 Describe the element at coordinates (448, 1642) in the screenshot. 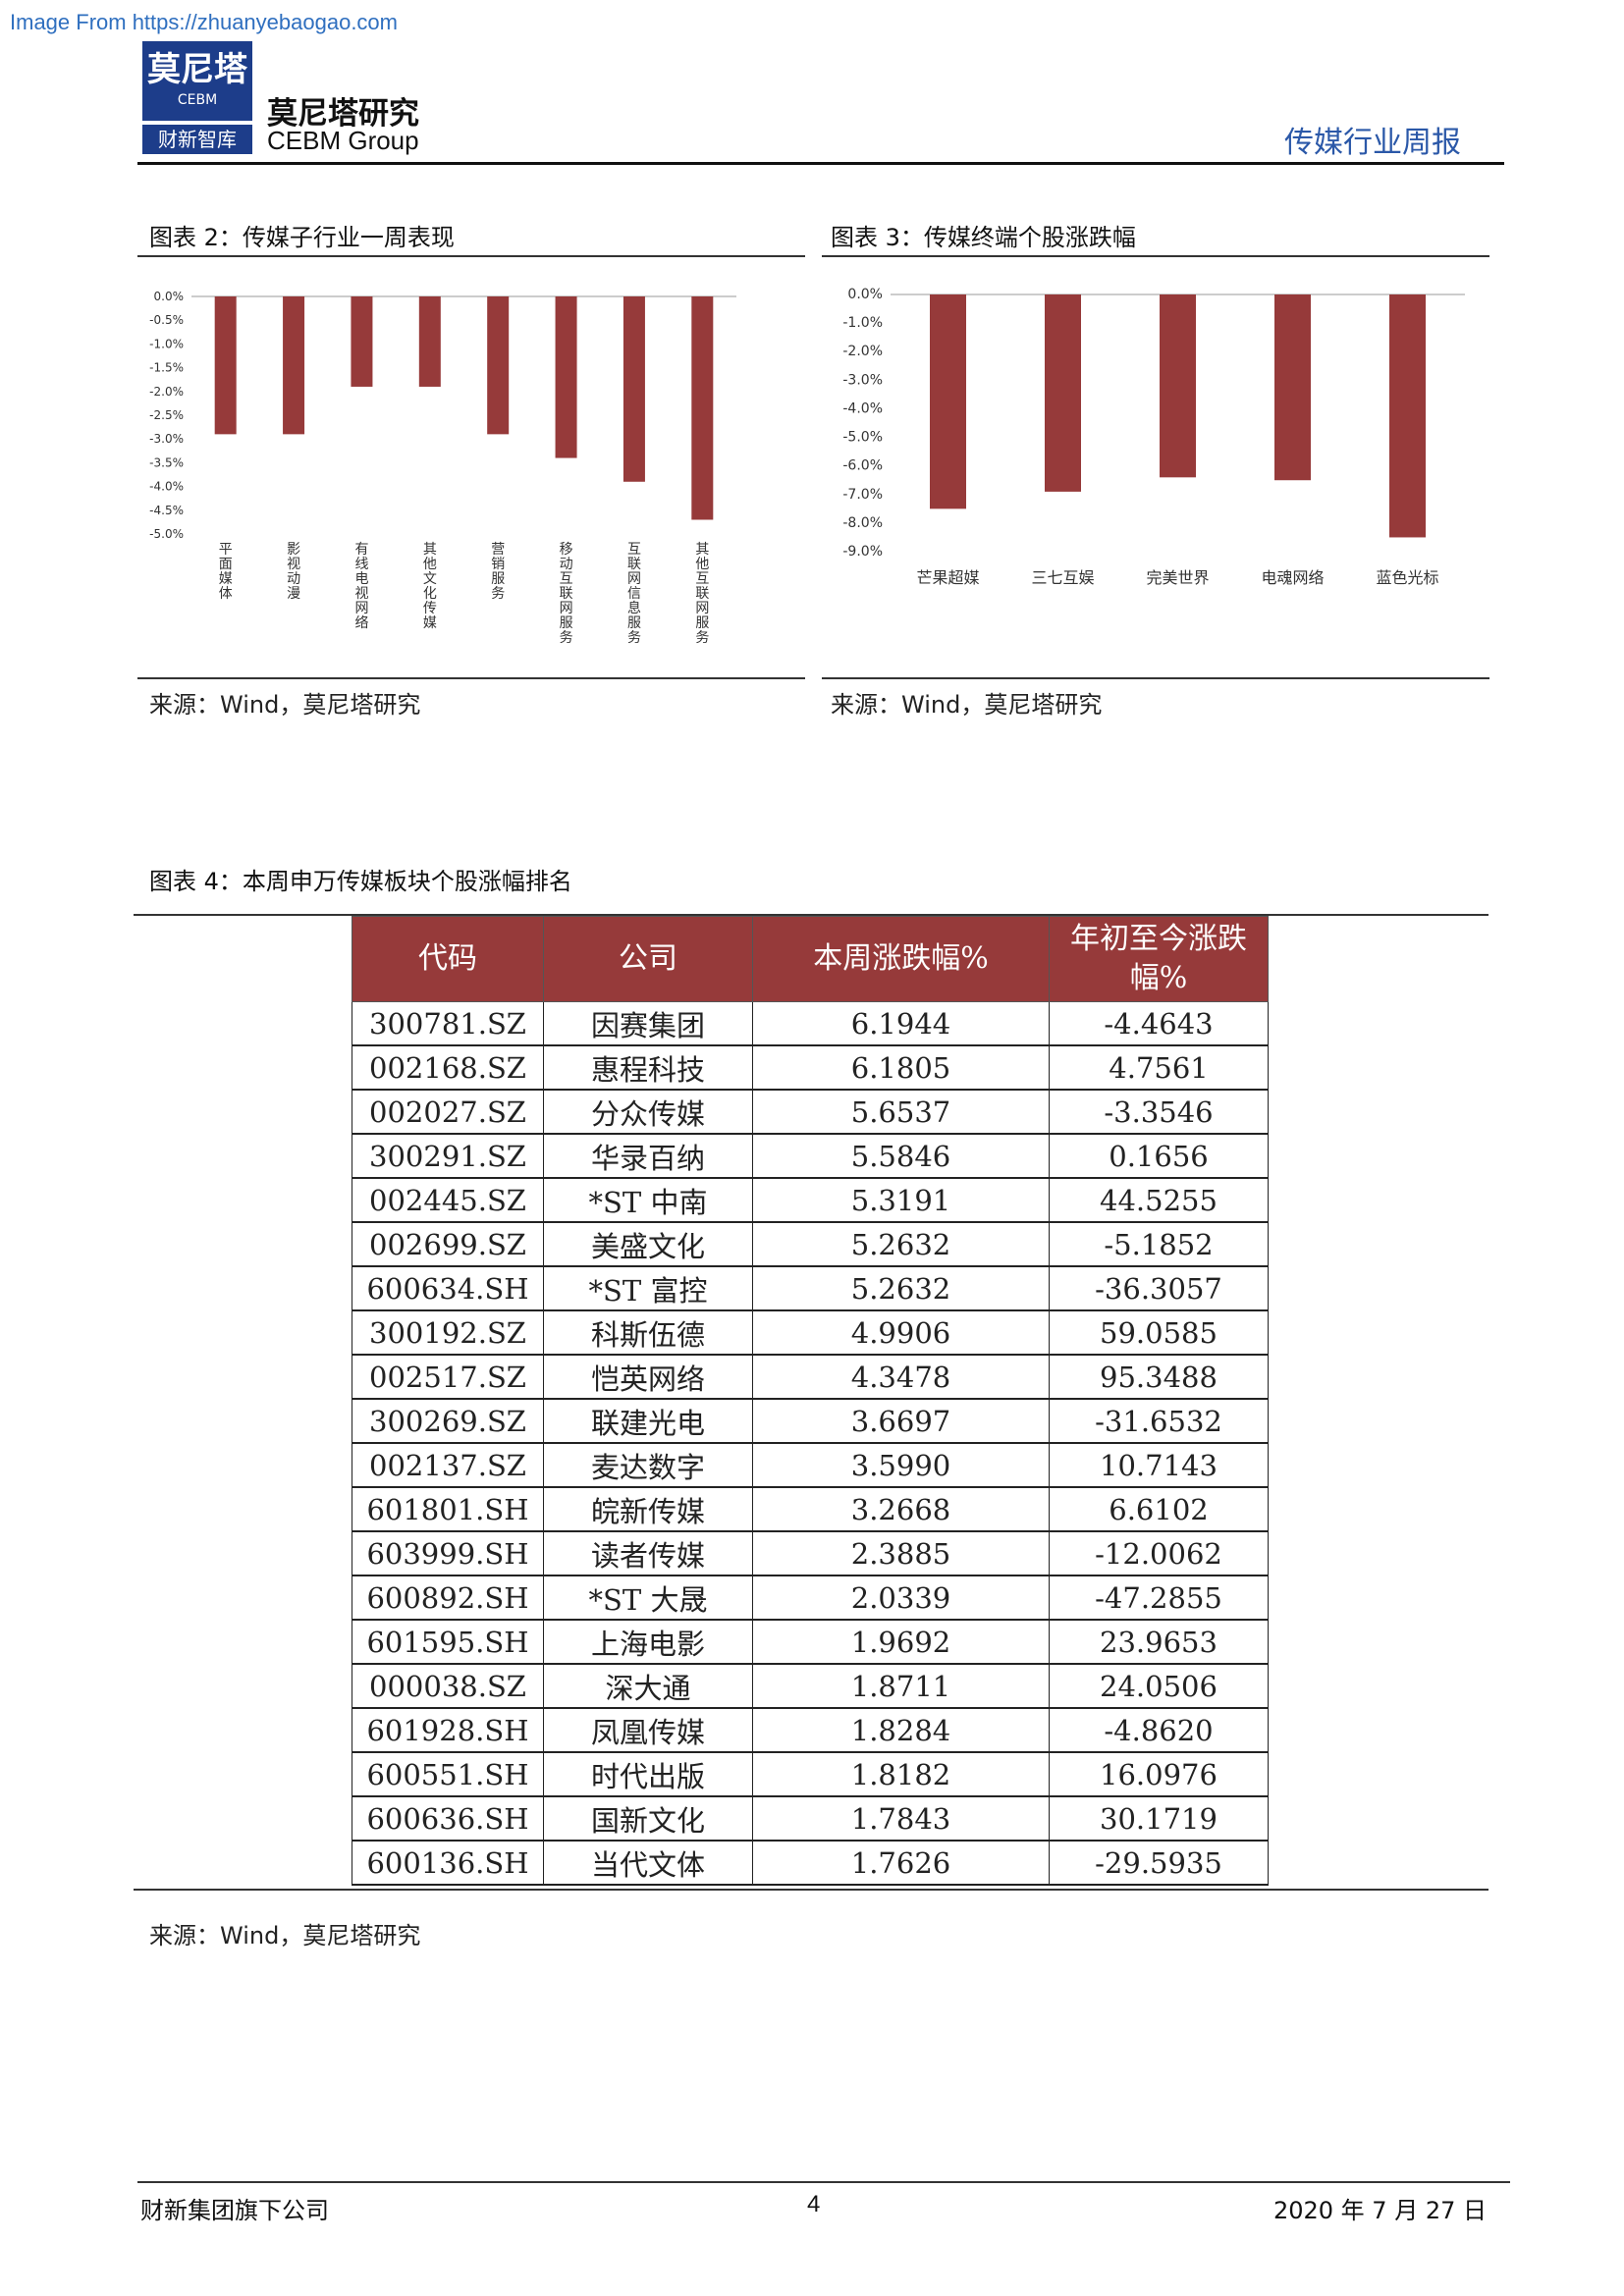

I see `cell-code: 601595.SH` at that location.